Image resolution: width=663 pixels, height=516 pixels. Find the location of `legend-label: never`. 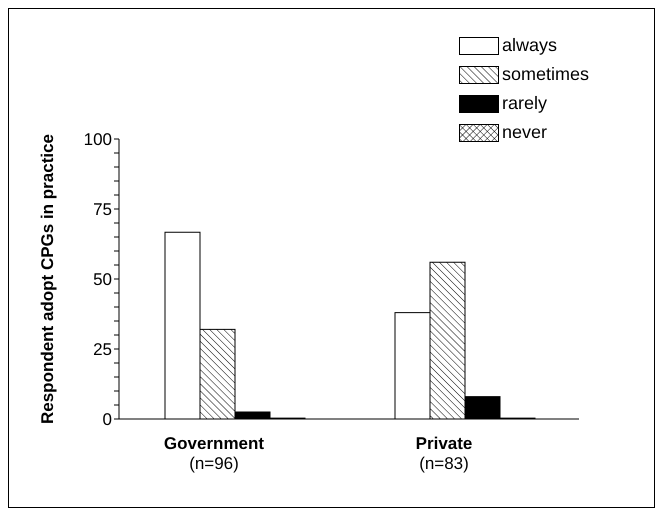

legend-label: never is located at coordinates (525, 132).